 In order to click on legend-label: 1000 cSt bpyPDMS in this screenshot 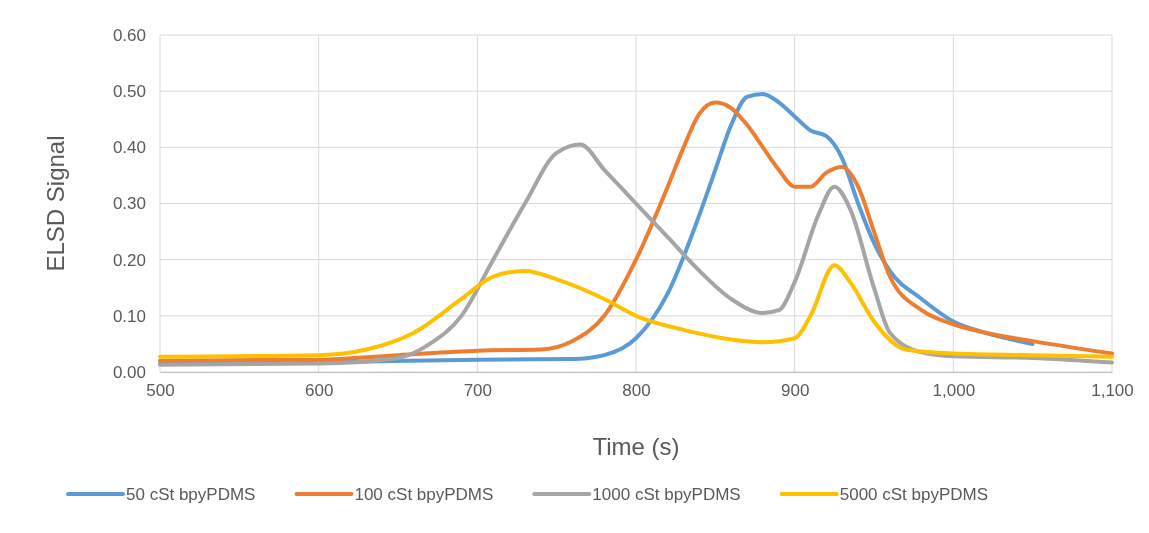, I will do `click(666, 494)`.